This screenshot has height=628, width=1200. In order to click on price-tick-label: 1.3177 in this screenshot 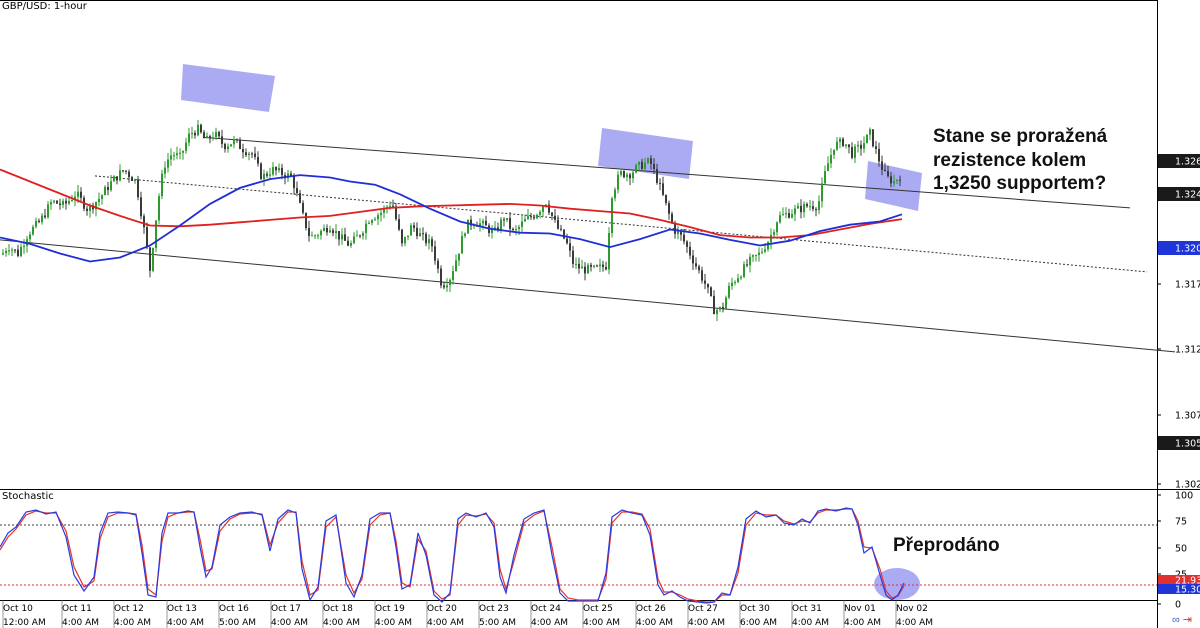, I will do `click(1187, 285)`.